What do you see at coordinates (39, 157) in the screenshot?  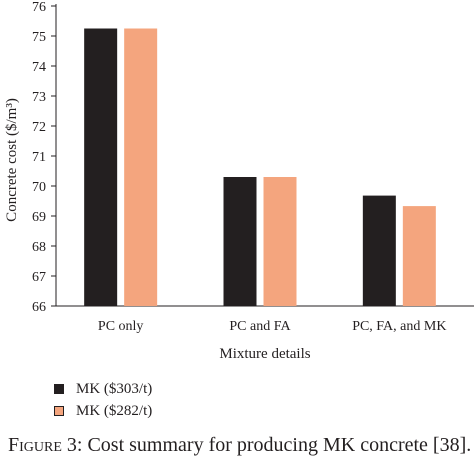 I see `y-tick-label: 71` at bounding box center [39, 157].